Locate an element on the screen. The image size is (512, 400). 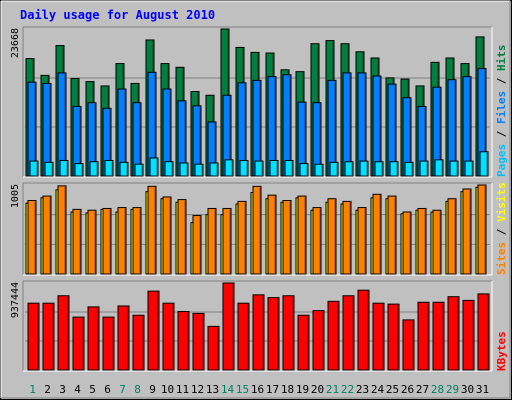
day-label-19: 19 is located at coordinates (302, 389).